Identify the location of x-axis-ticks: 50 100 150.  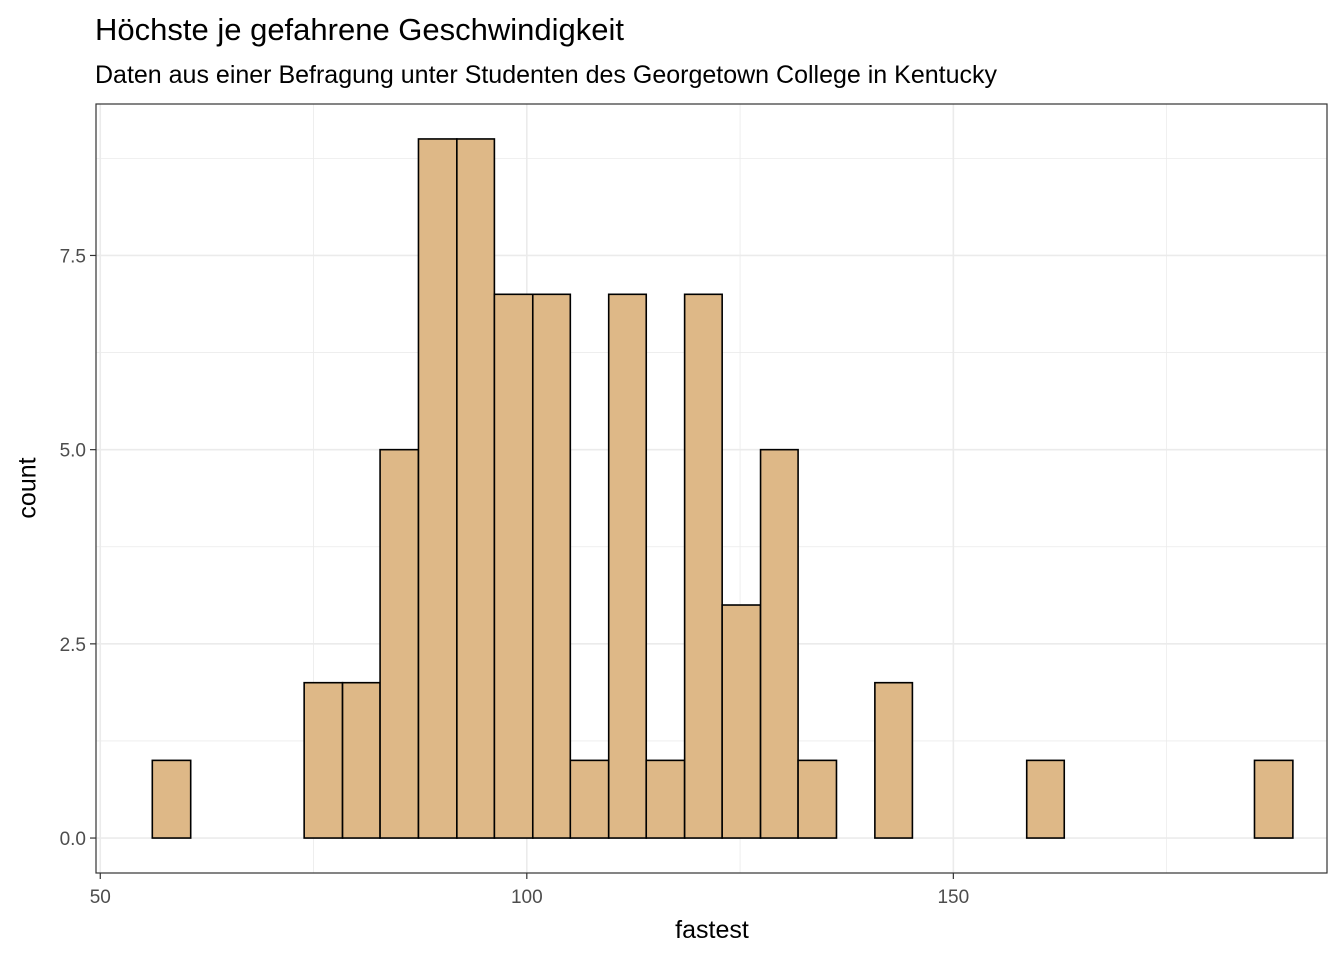
(529, 890).